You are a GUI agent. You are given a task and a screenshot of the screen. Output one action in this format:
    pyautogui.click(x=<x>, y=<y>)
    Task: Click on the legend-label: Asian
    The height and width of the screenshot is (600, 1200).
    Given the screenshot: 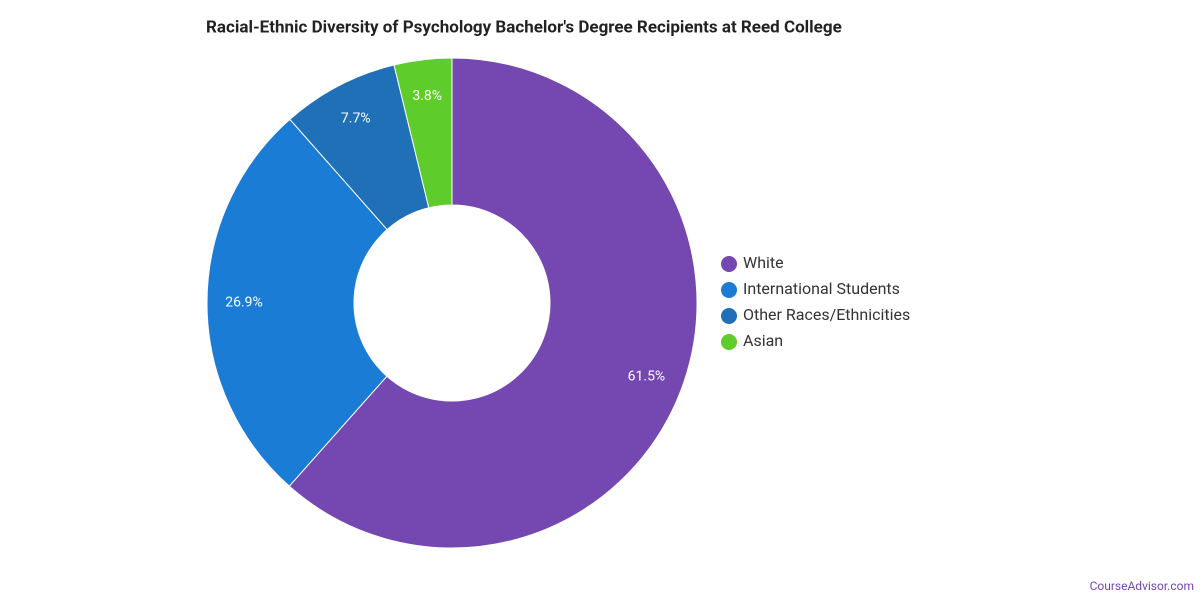 What is the action you would take?
    pyautogui.click(x=763, y=340)
    